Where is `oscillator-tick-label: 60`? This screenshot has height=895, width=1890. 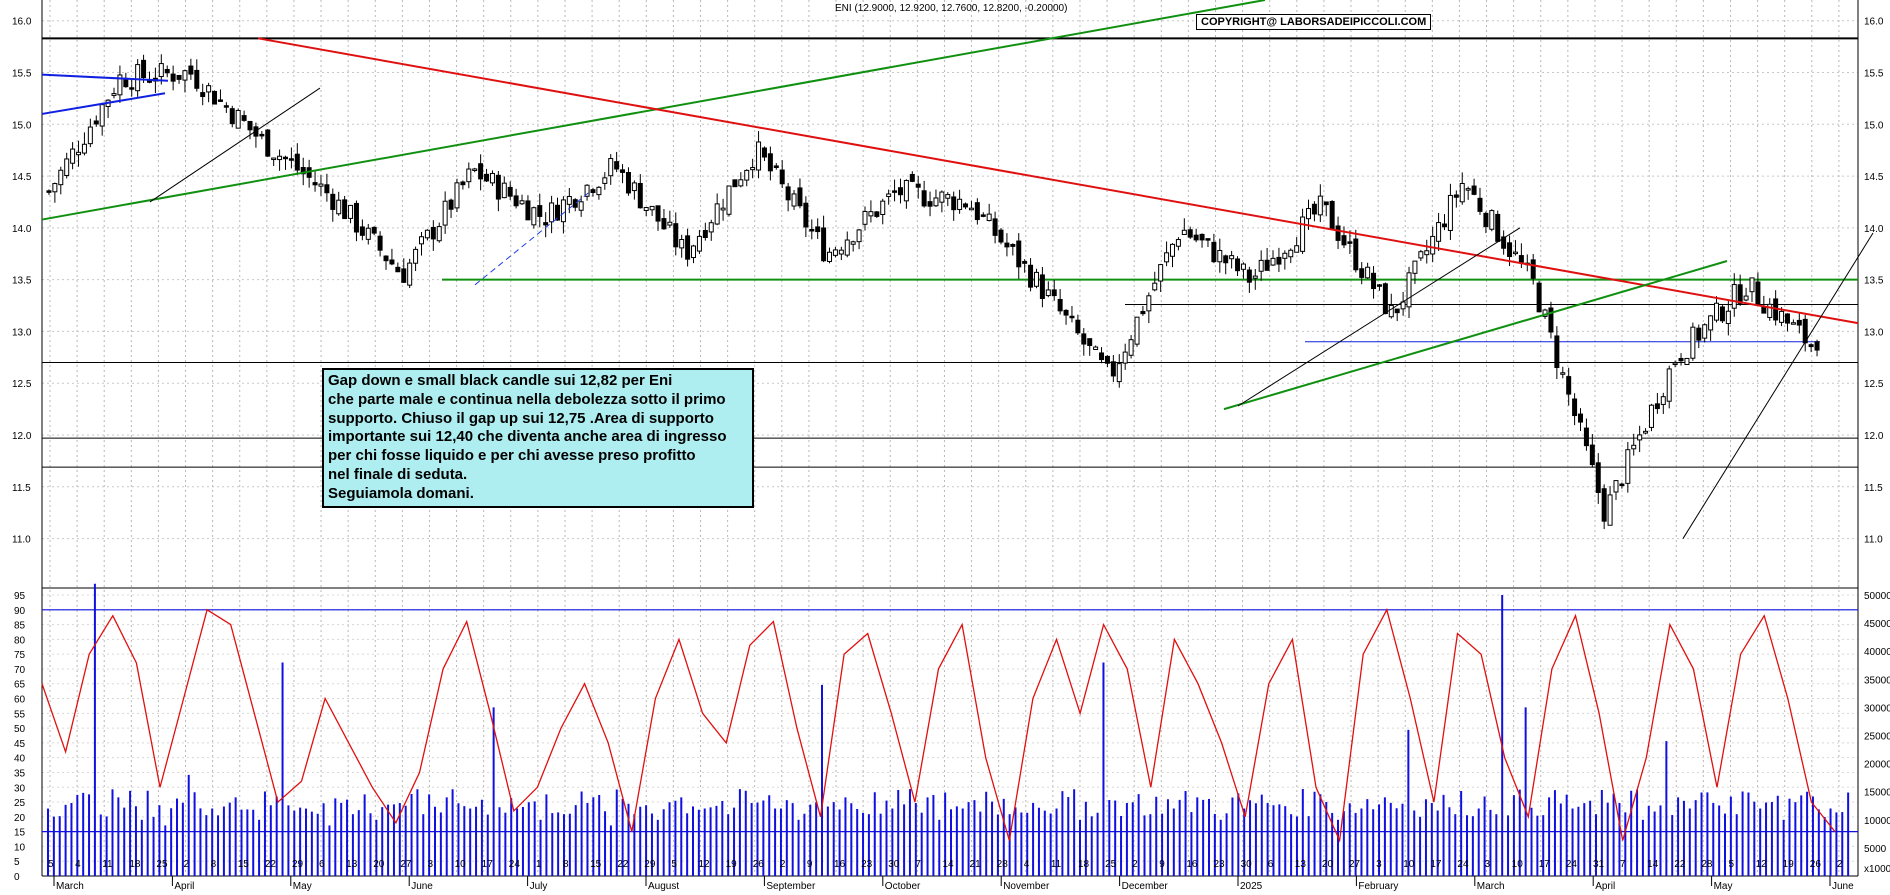
oscillator-tick-label: 60 is located at coordinates (20, 700).